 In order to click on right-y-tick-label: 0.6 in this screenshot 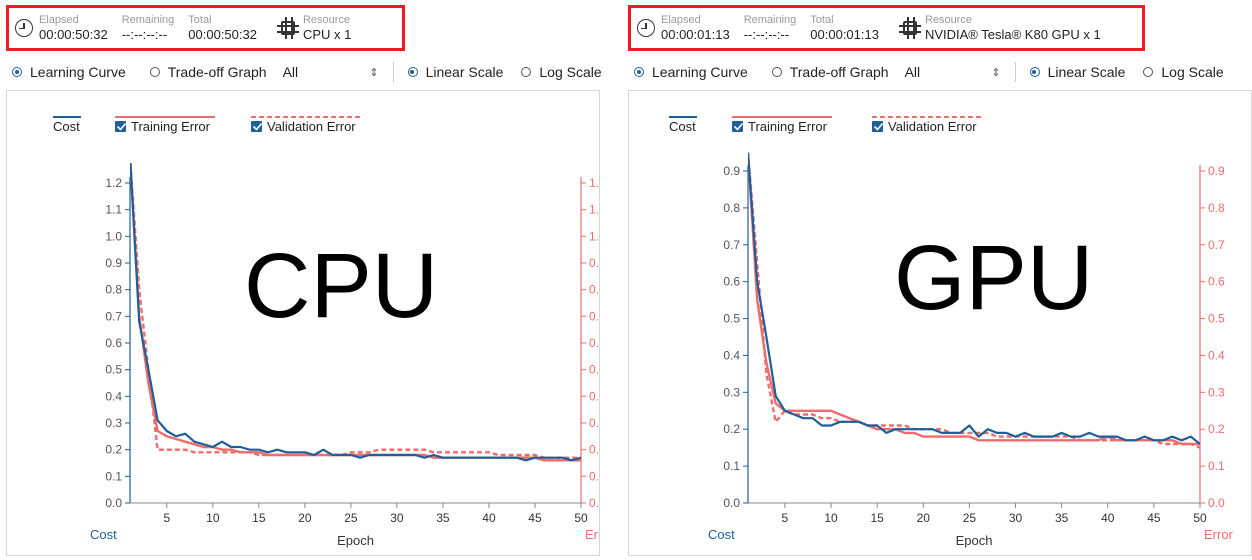, I will do `click(594, 343)`.